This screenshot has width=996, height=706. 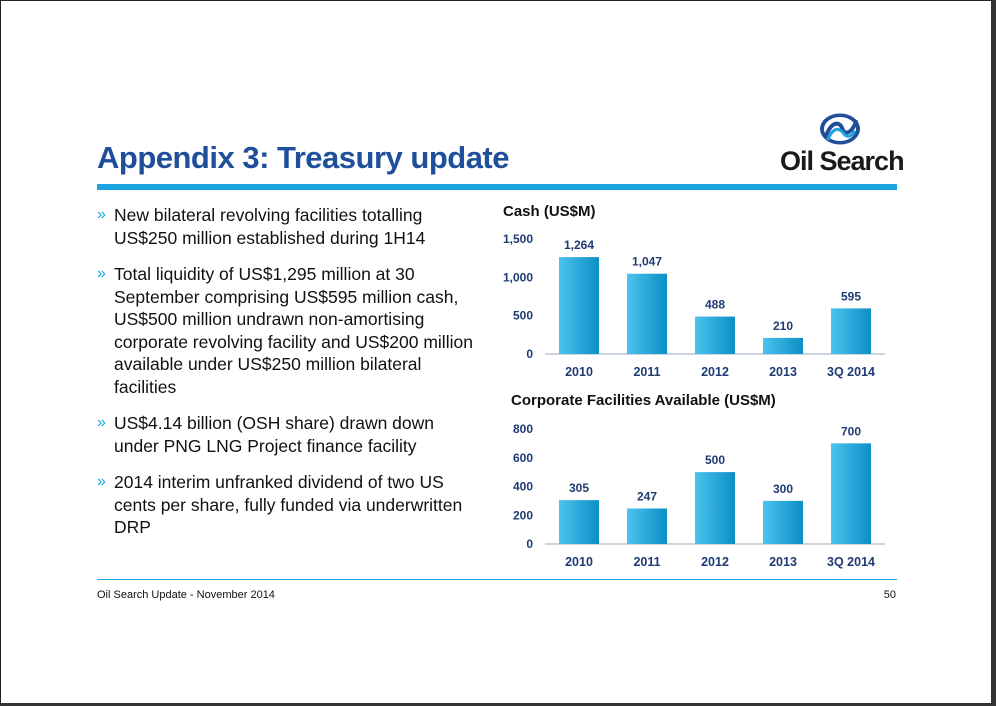 I want to click on data-label: 500, so click(x=715, y=460).